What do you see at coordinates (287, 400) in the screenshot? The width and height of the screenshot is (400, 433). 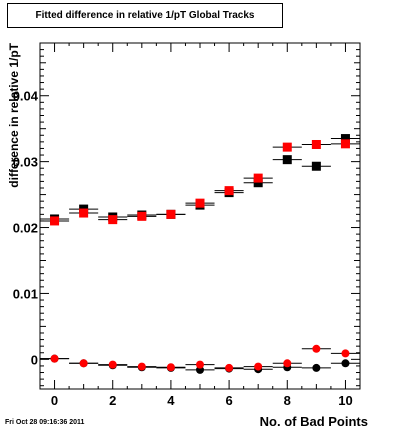 I see `x-tick-label: 8` at bounding box center [287, 400].